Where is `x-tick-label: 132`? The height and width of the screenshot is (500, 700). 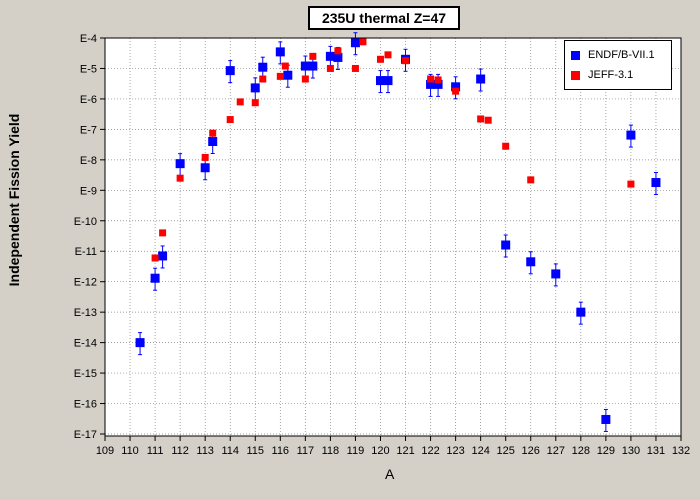
x-tick-label: 132 is located at coordinates (681, 451).